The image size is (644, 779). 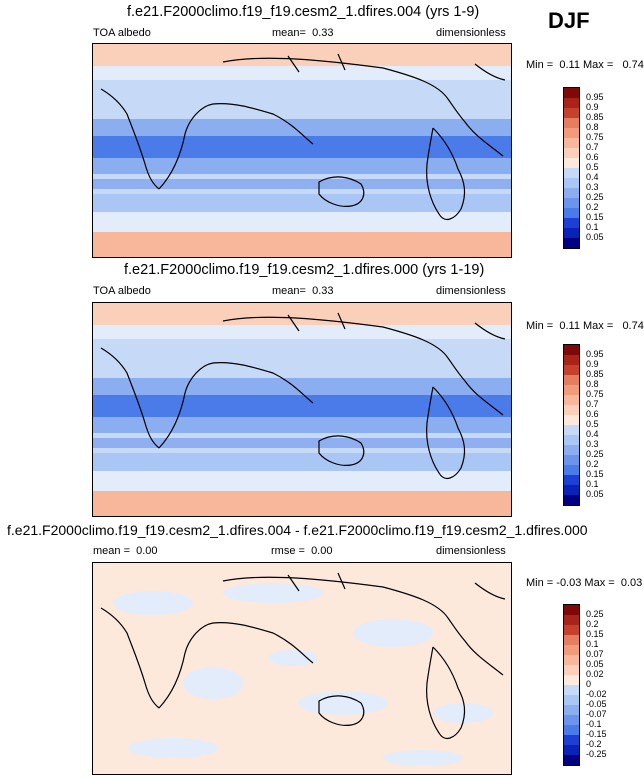 I want to click on panel2-mean-key: mean=, so click(x=289, y=291).